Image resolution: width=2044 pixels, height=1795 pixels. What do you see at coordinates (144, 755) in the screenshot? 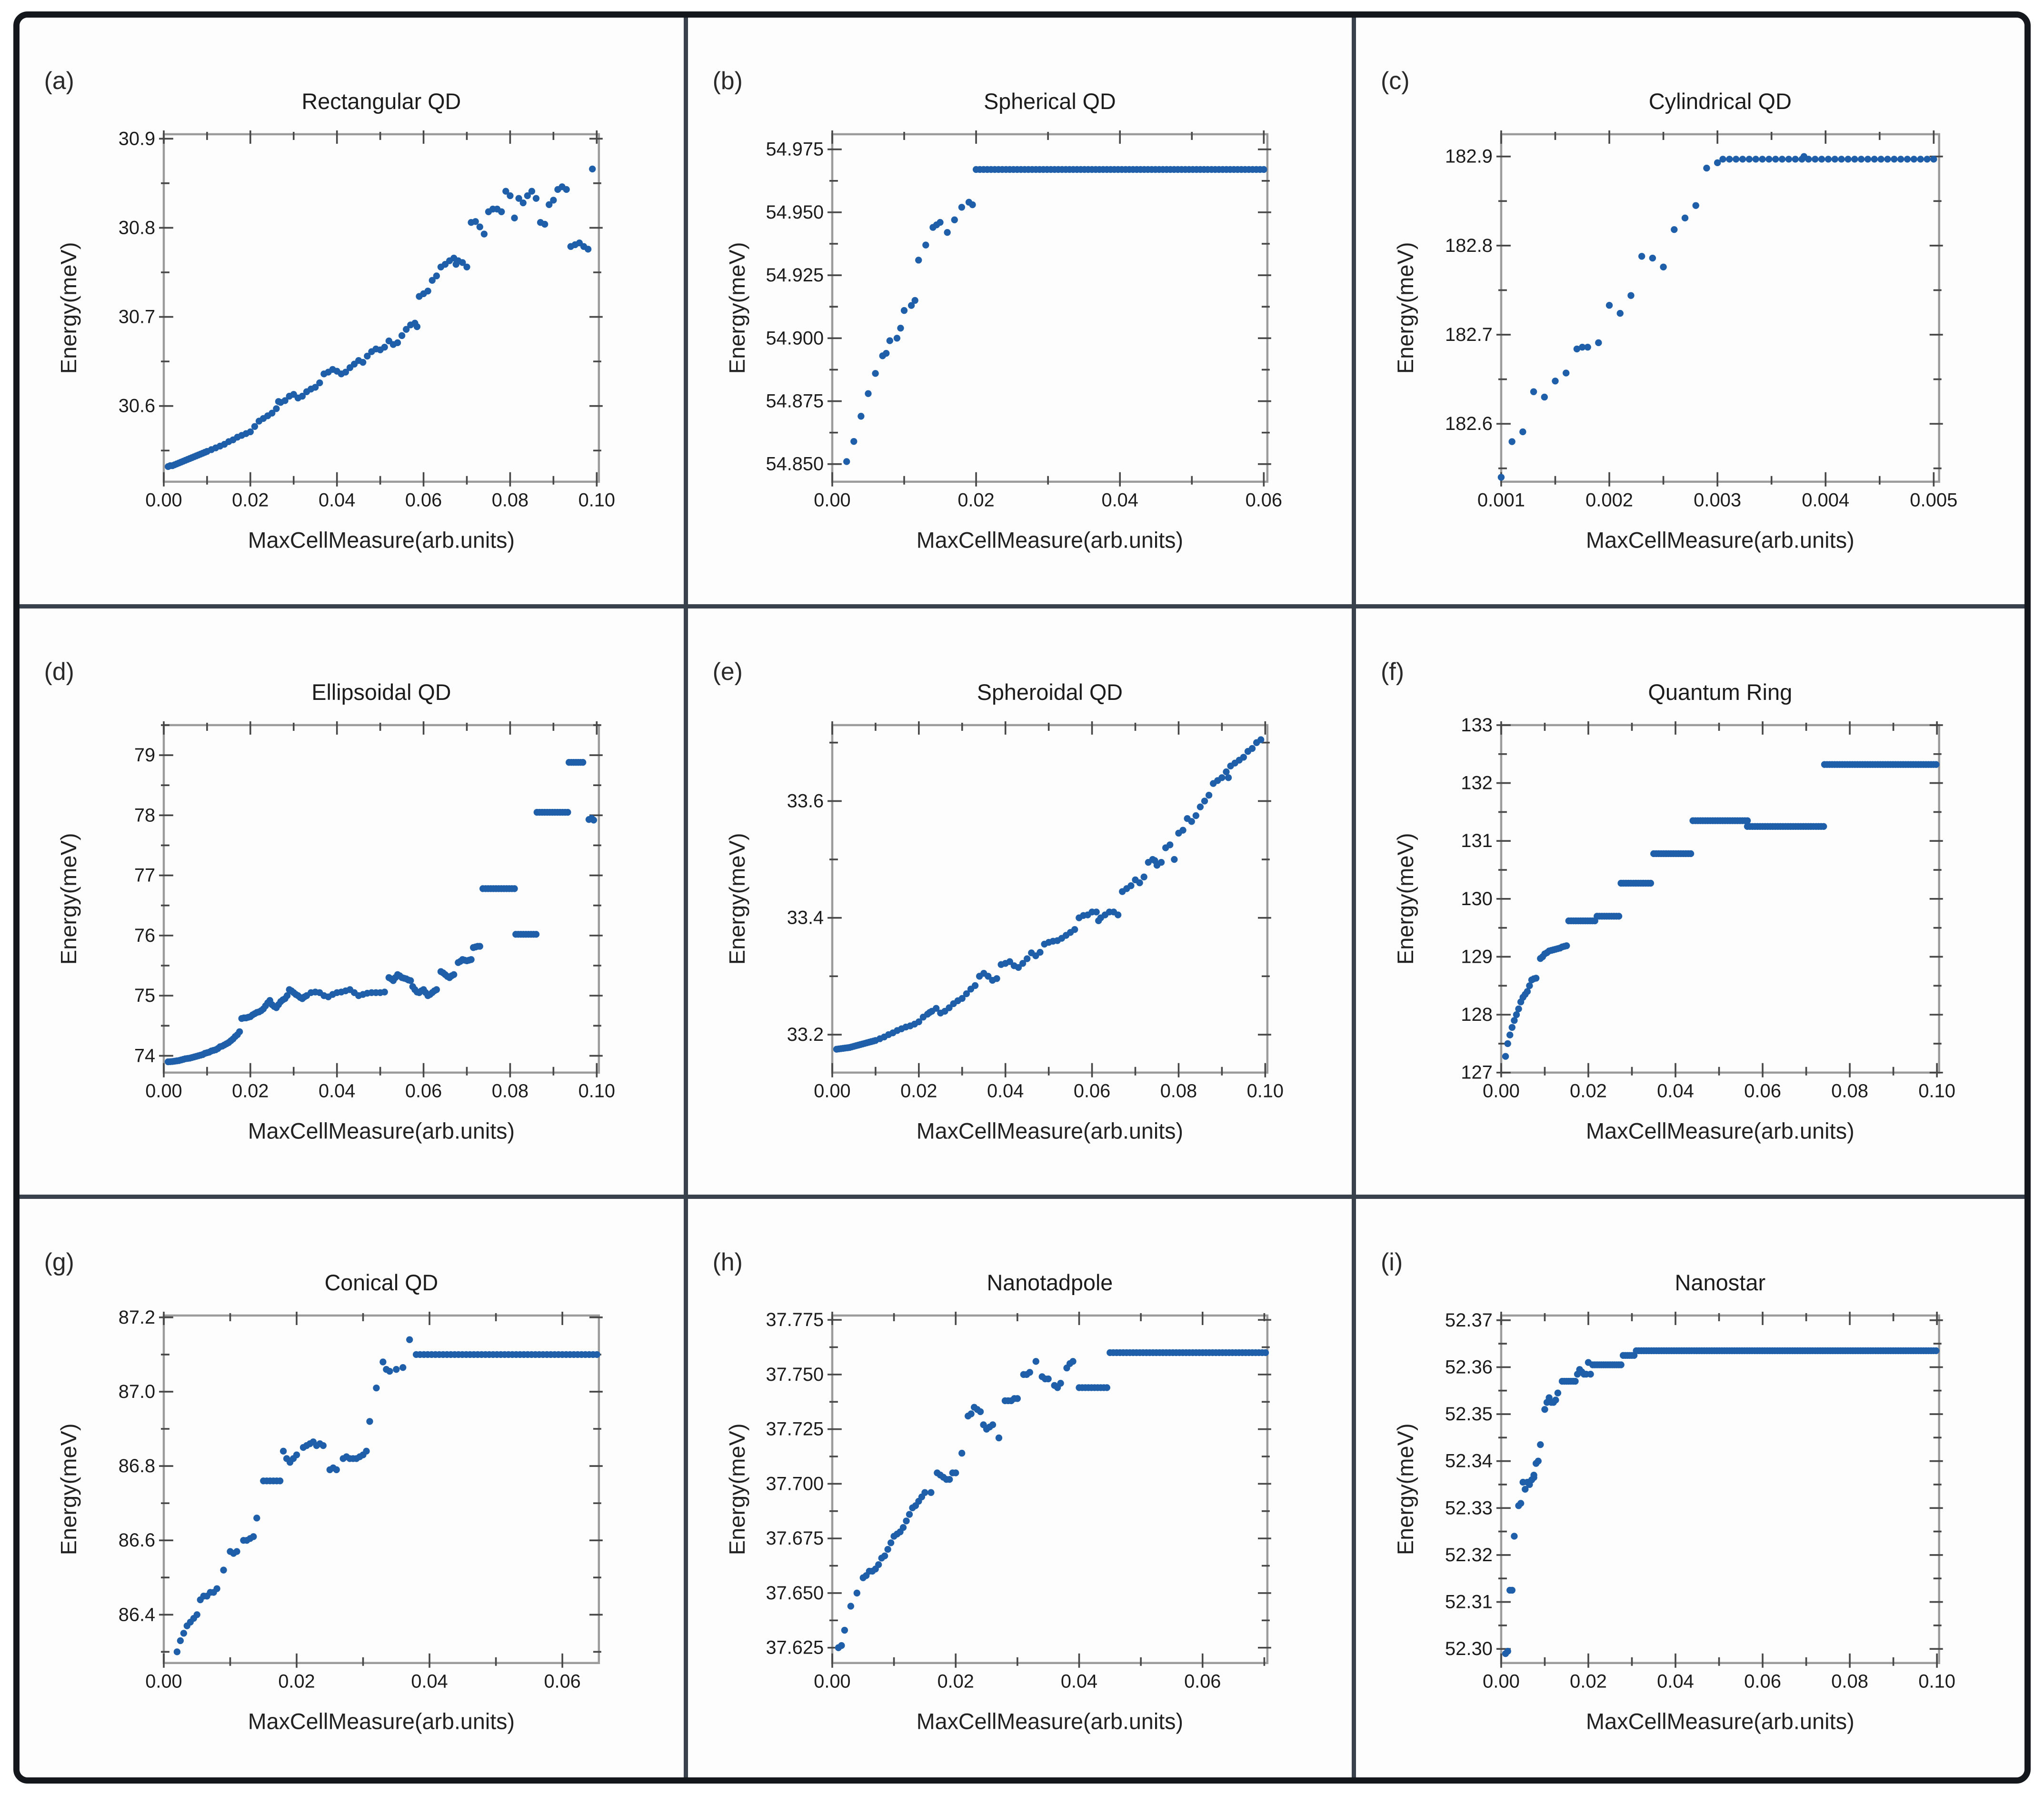
I see `y-tick-label: 79` at bounding box center [144, 755].